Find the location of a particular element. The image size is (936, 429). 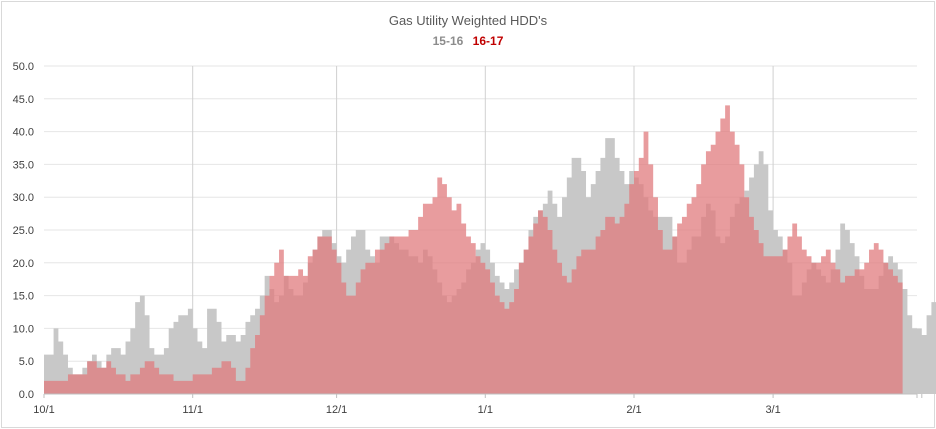

x-tick-label: 11/1 is located at coordinates (192, 410).